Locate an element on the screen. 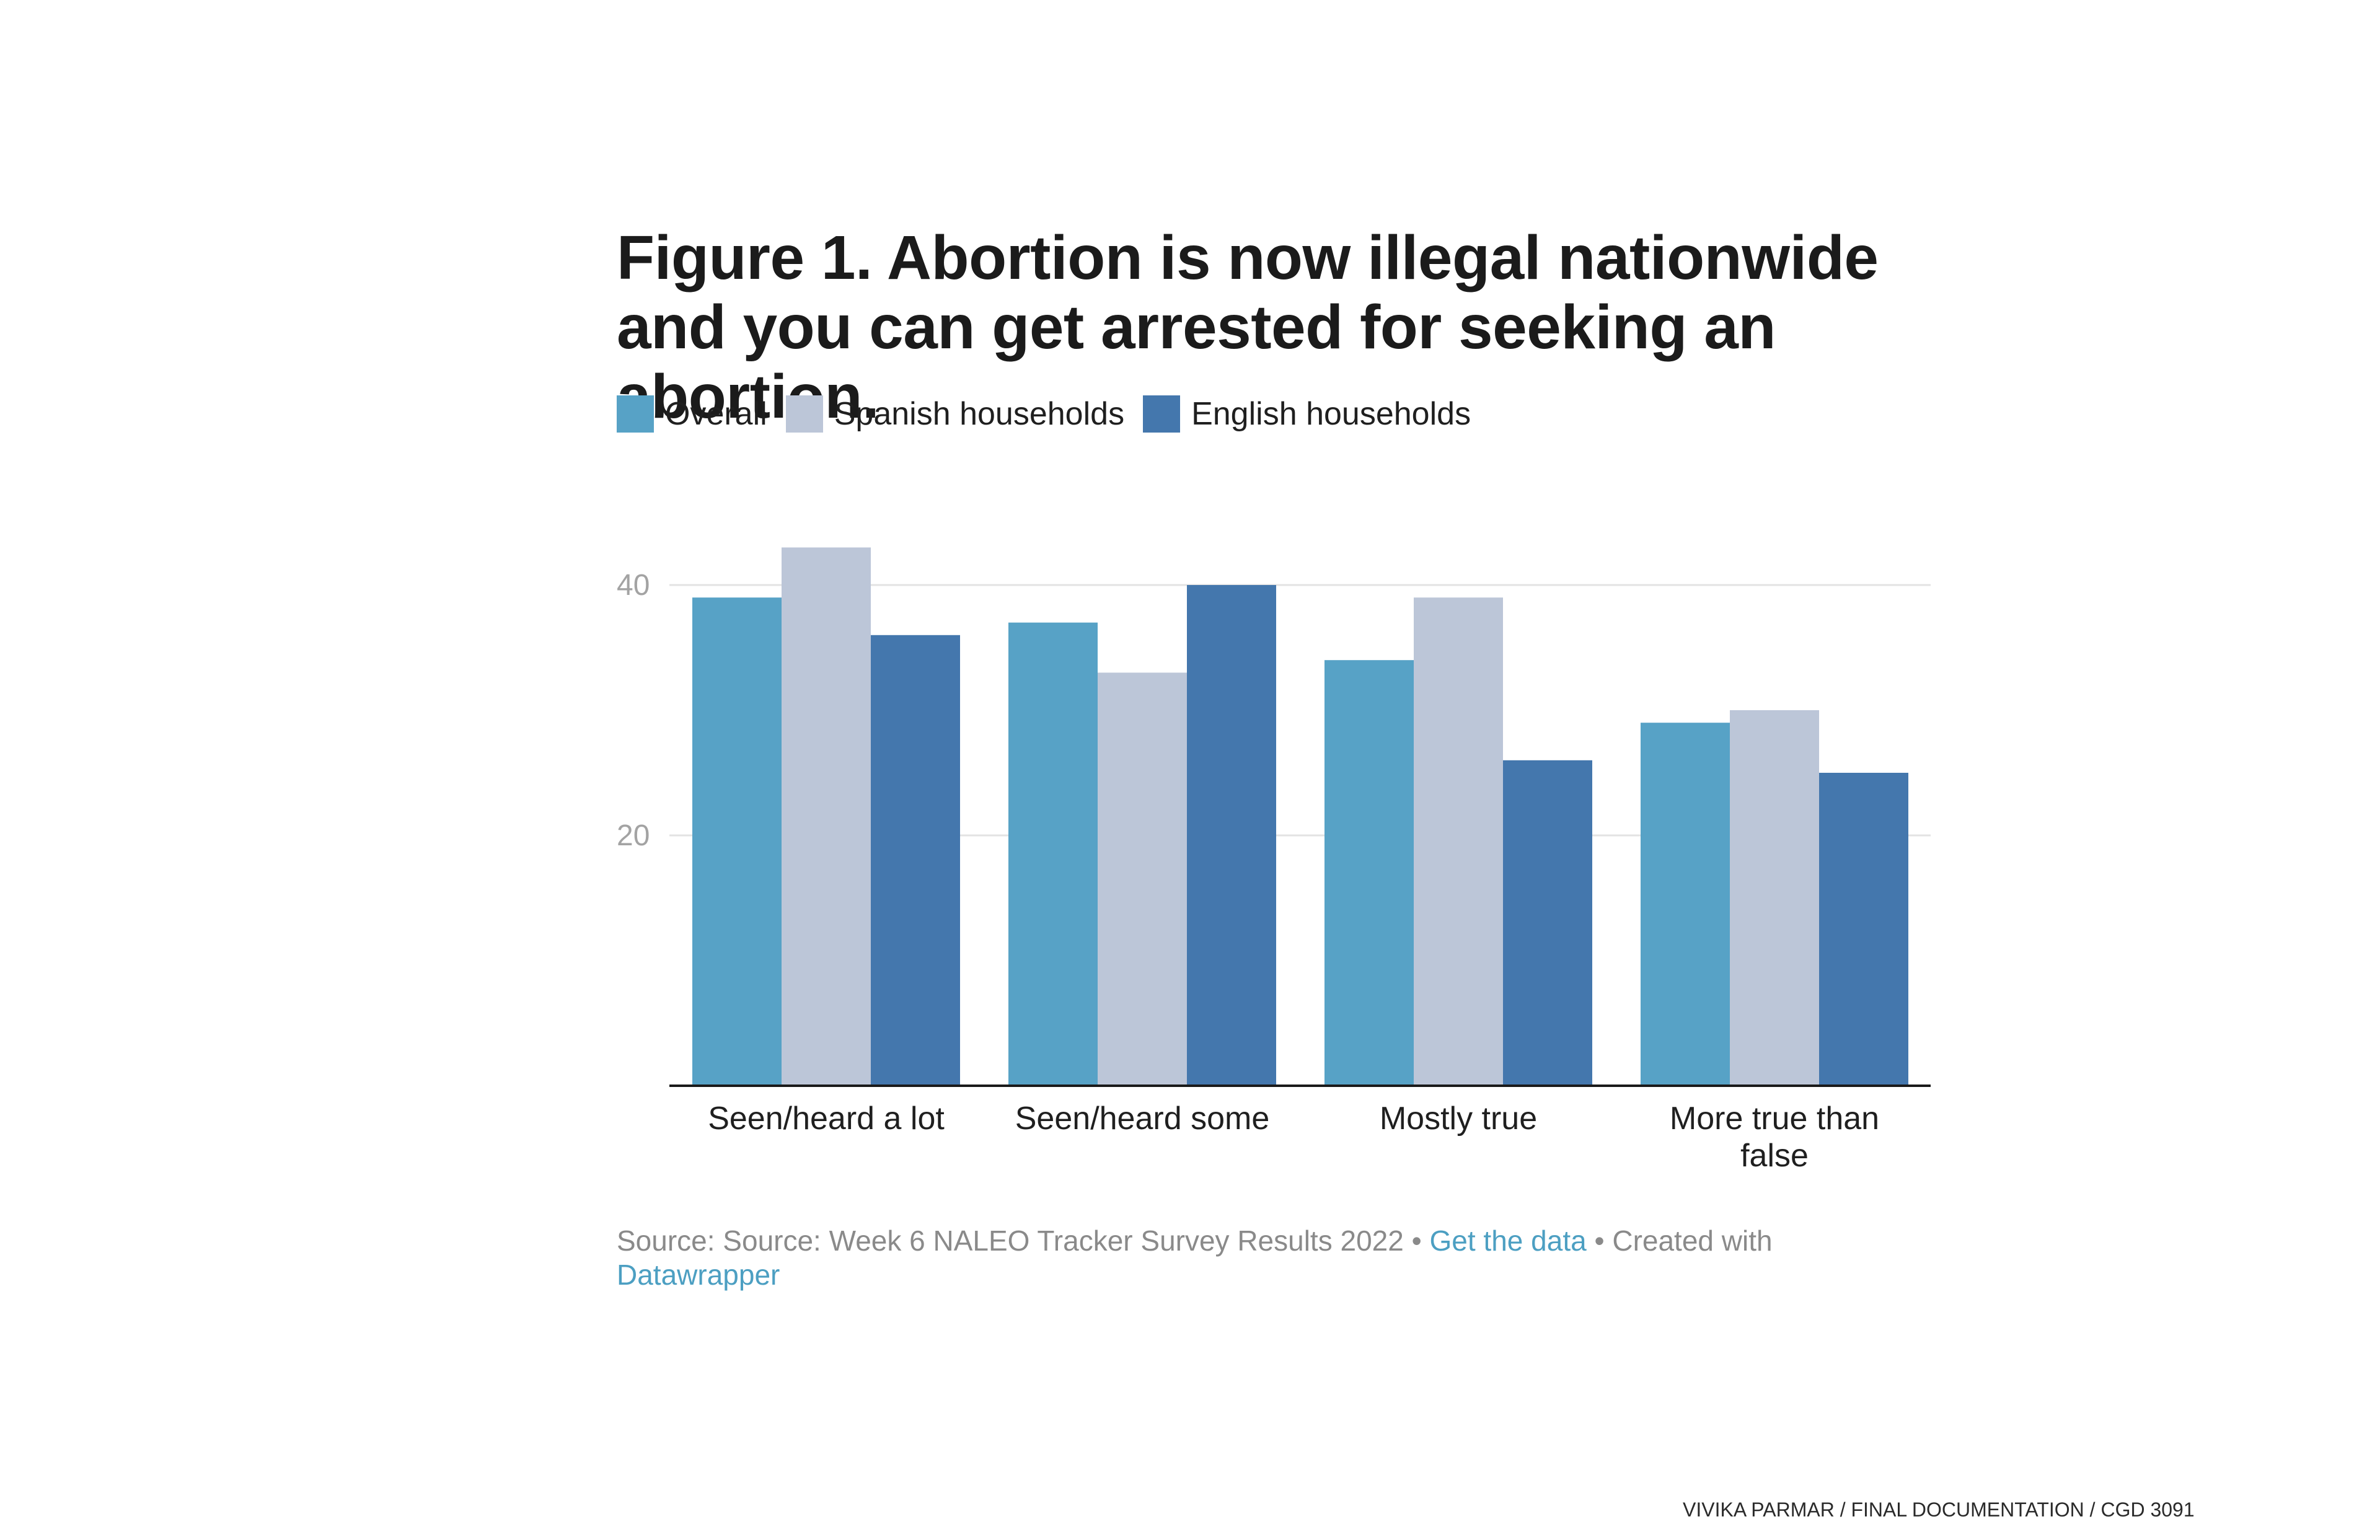 This screenshot has width=2380, height=1540. y-tick-label-40: 40 is located at coordinates (633, 585).